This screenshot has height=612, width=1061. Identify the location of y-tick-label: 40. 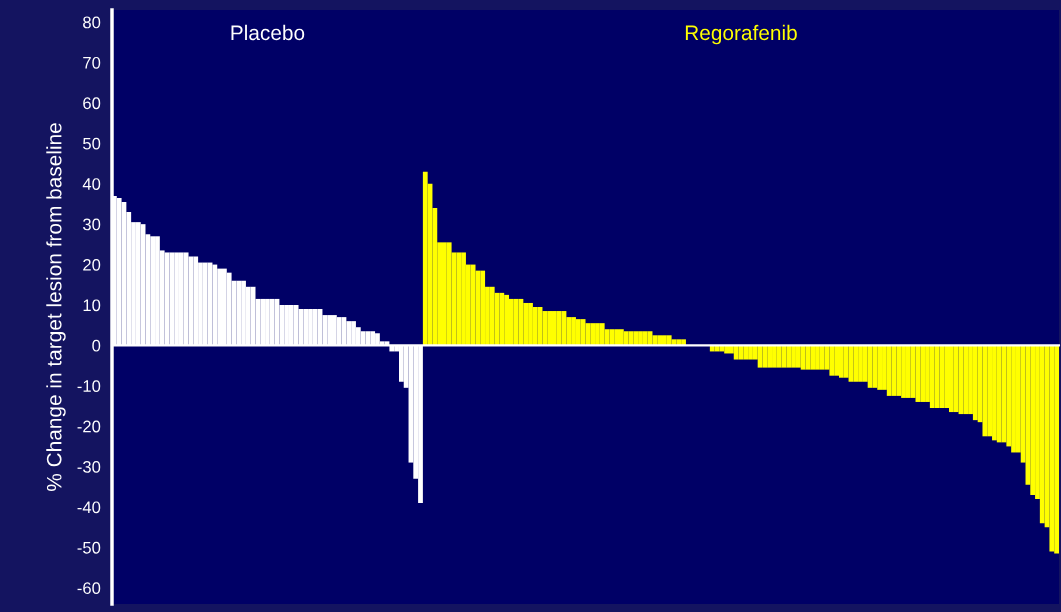
(91, 184).